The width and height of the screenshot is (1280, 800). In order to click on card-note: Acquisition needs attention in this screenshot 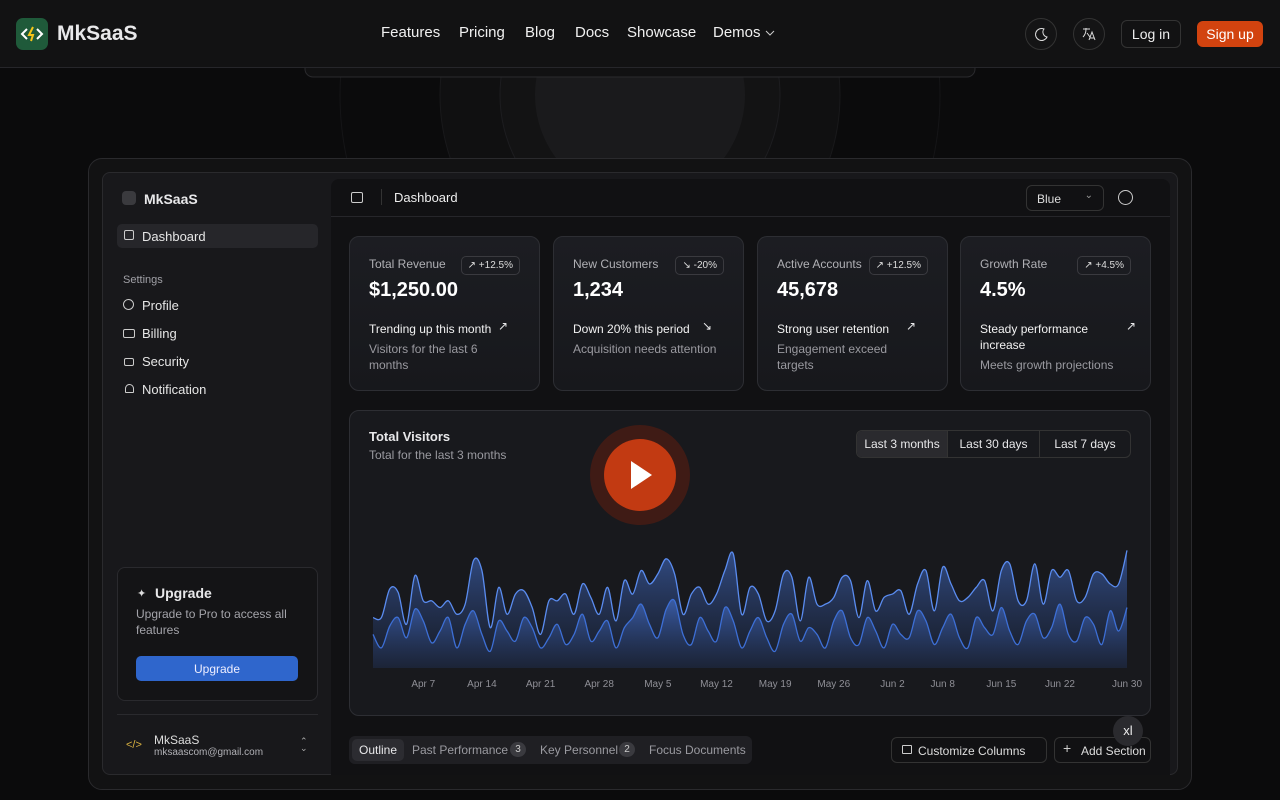, I will do `click(645, 349)`.